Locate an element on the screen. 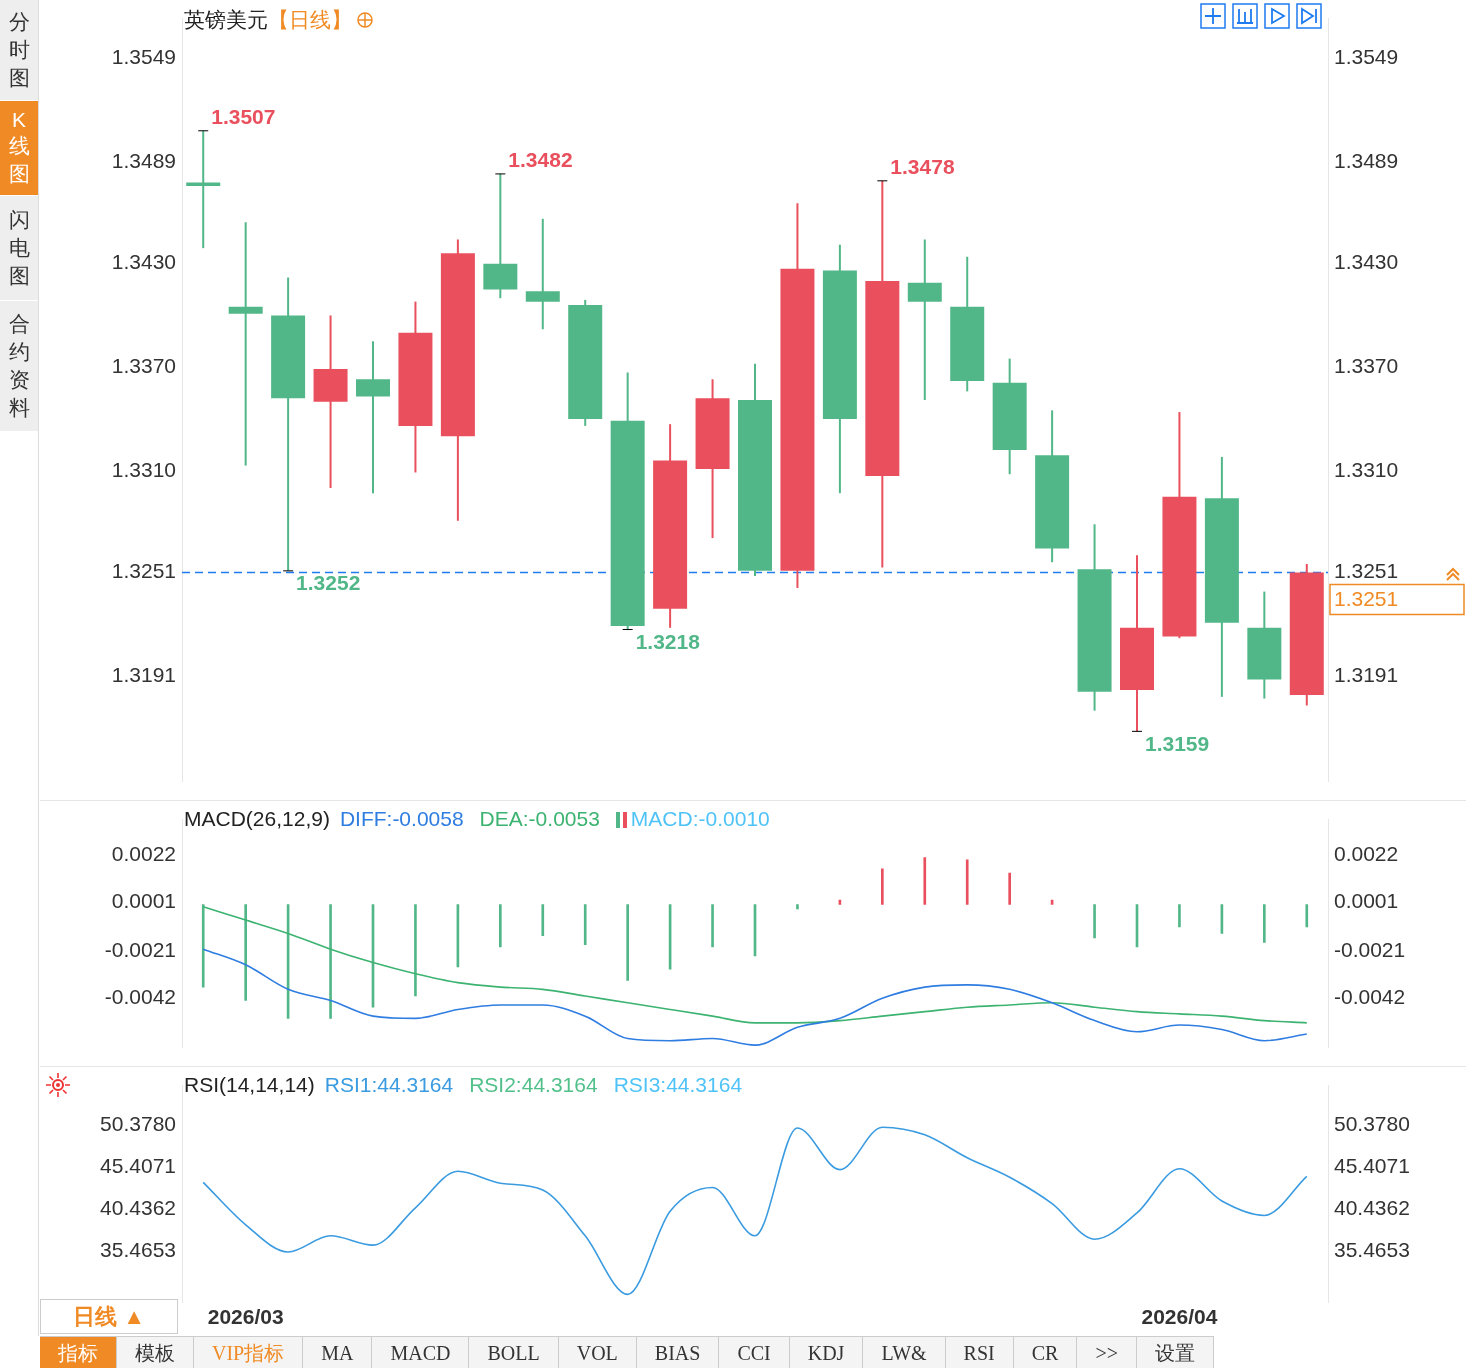 The height and width of the screenshot is (1368, 1466). y2-tick-label: 1.3370 is located at coordinates (1366, 366).